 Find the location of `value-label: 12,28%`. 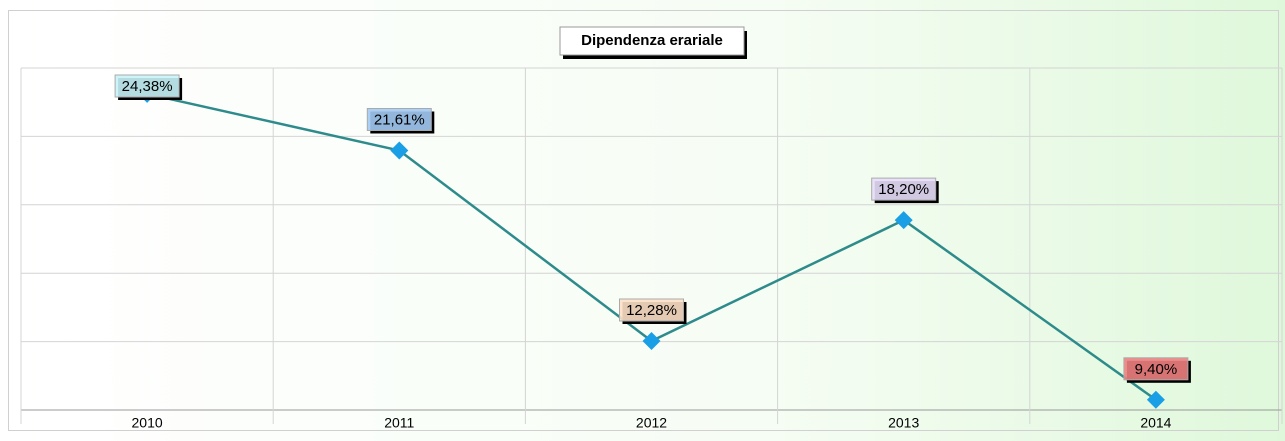

value-label: 12,28% is located at coordinates (651, 310).